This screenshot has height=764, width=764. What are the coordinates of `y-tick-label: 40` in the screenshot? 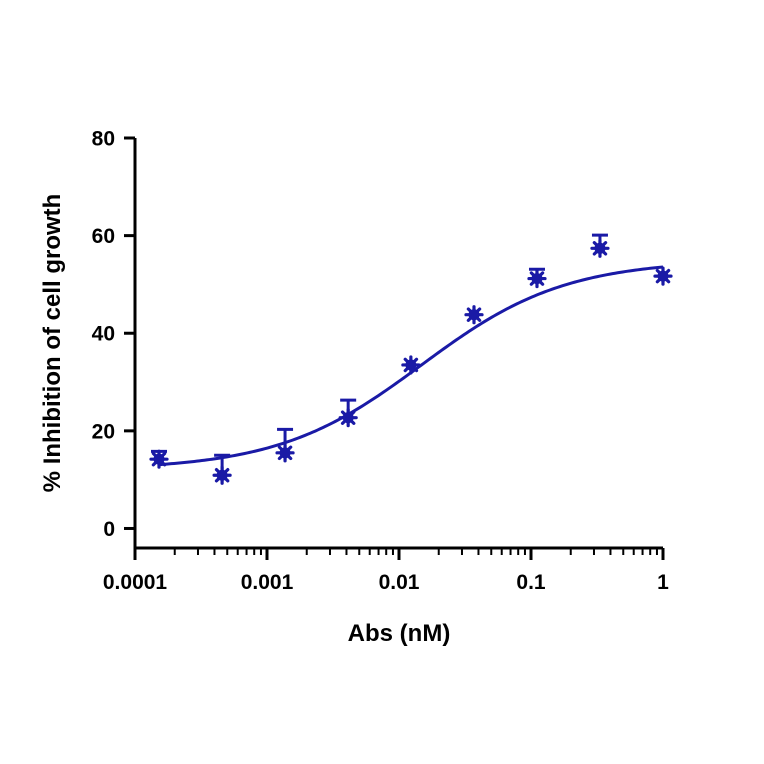 It's located at (103, 334).